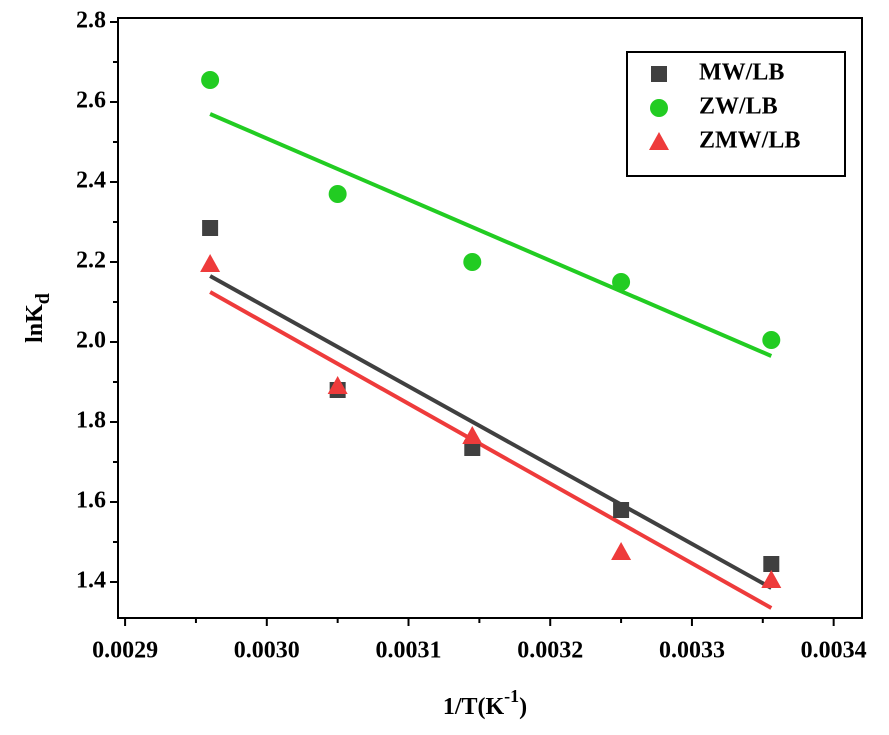 Image resolution: width=889 pixels, height=735 pixels. What do you see at coordinates (91, 501) in the screenshot?
I see `y-tick-label: 1.6` at bounding box center [91, 501].